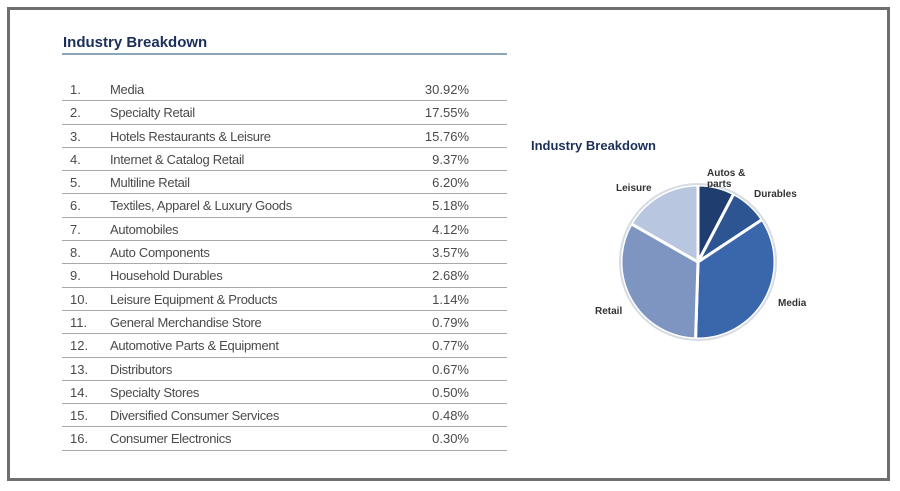 The image size is (900, 491). I want to click on chart-title: Industry Breakdown, so click(593, 145).